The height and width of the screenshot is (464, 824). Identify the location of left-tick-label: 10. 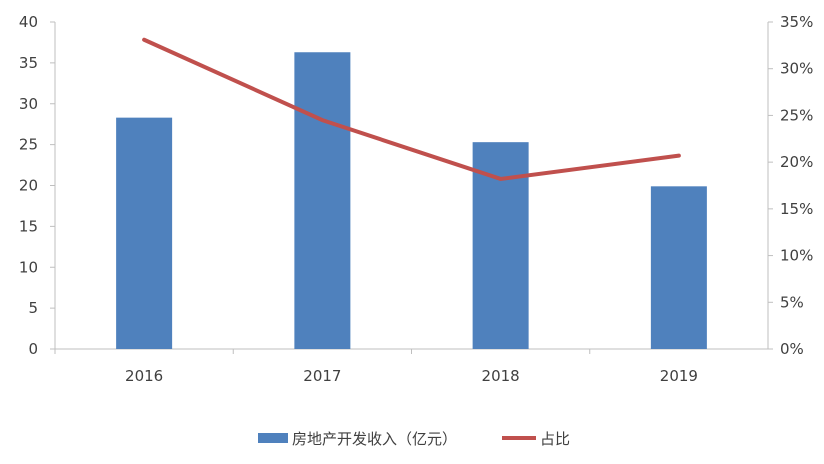
(28, 267).